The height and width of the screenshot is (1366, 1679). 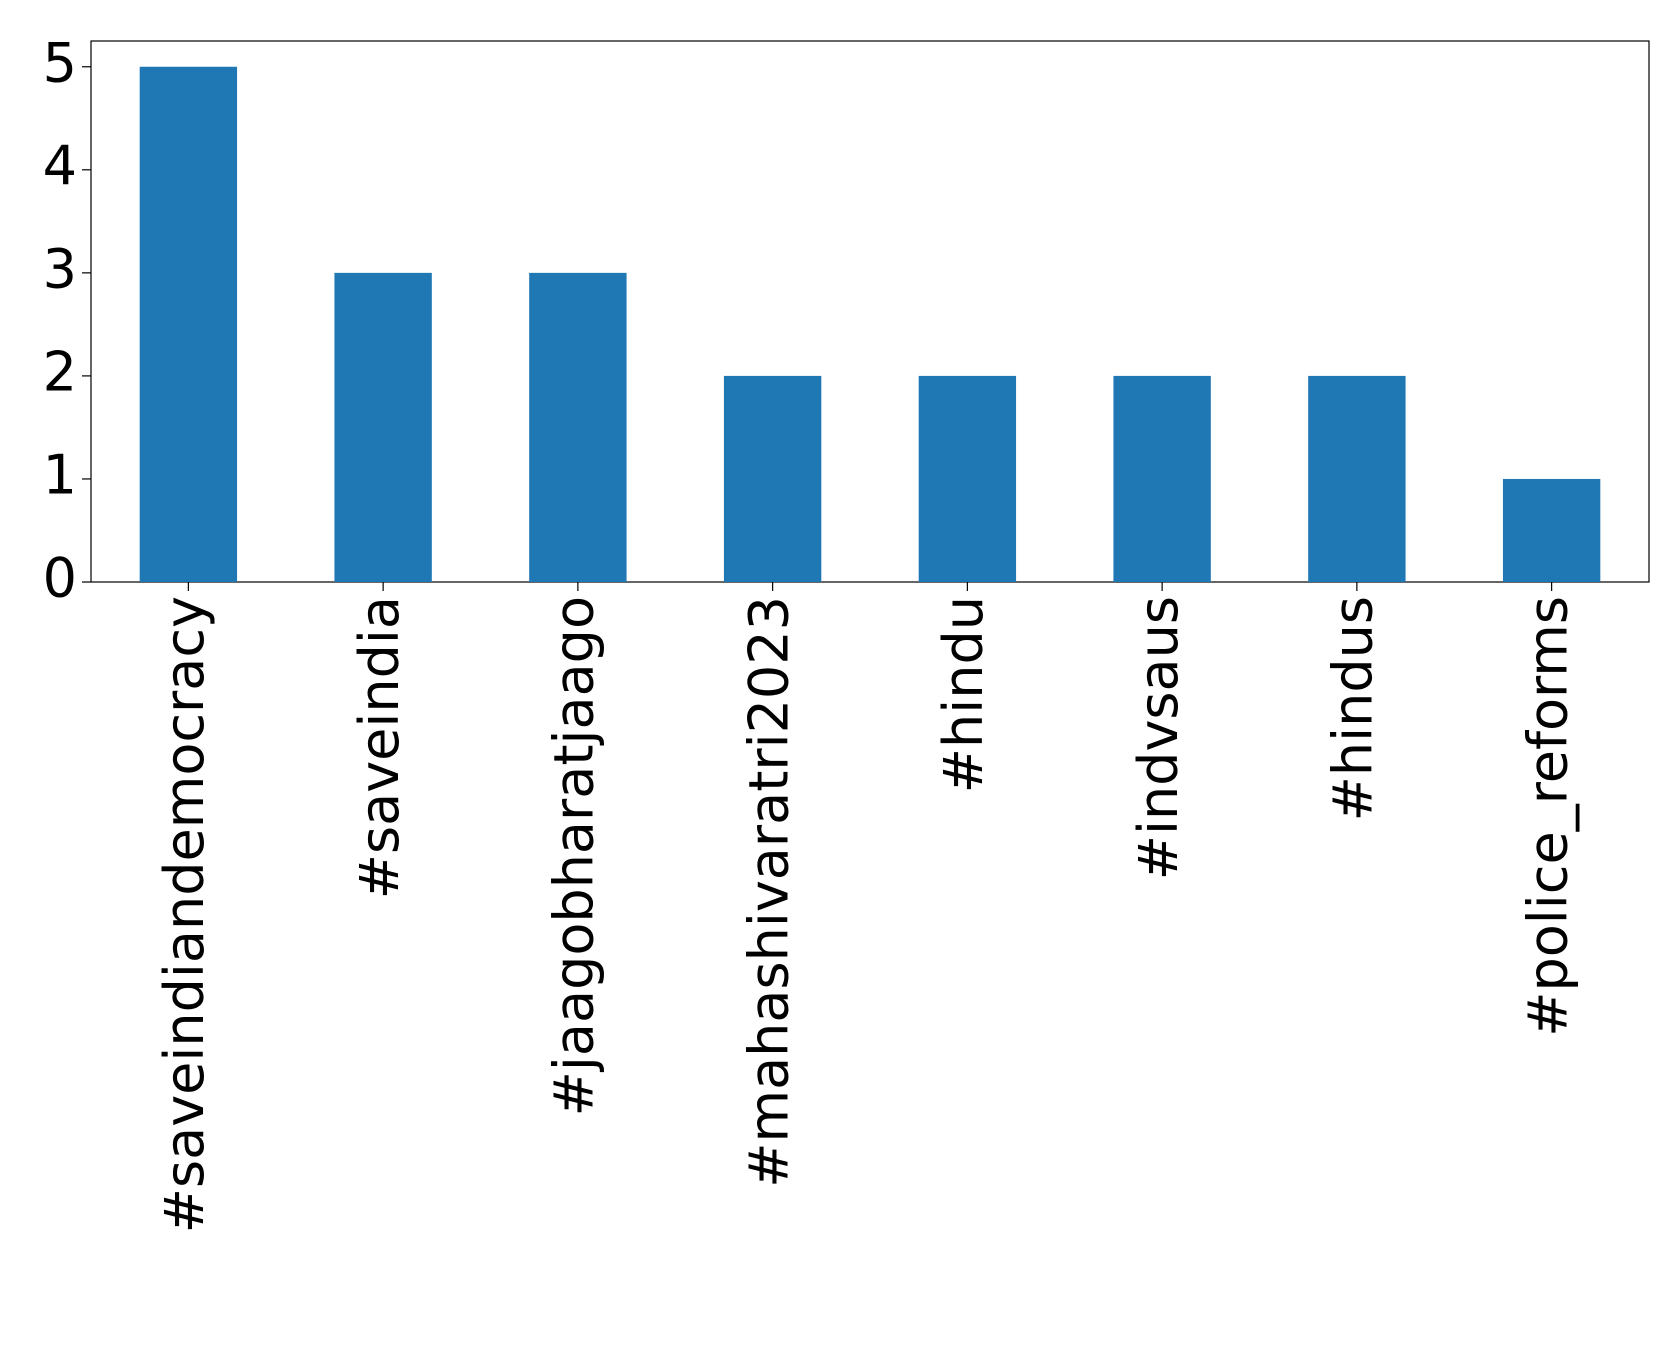 What do you see at coordinates (60, 578) in the screenshot?
I see `y-tick-label: 0` at bounding box center [60, 578].